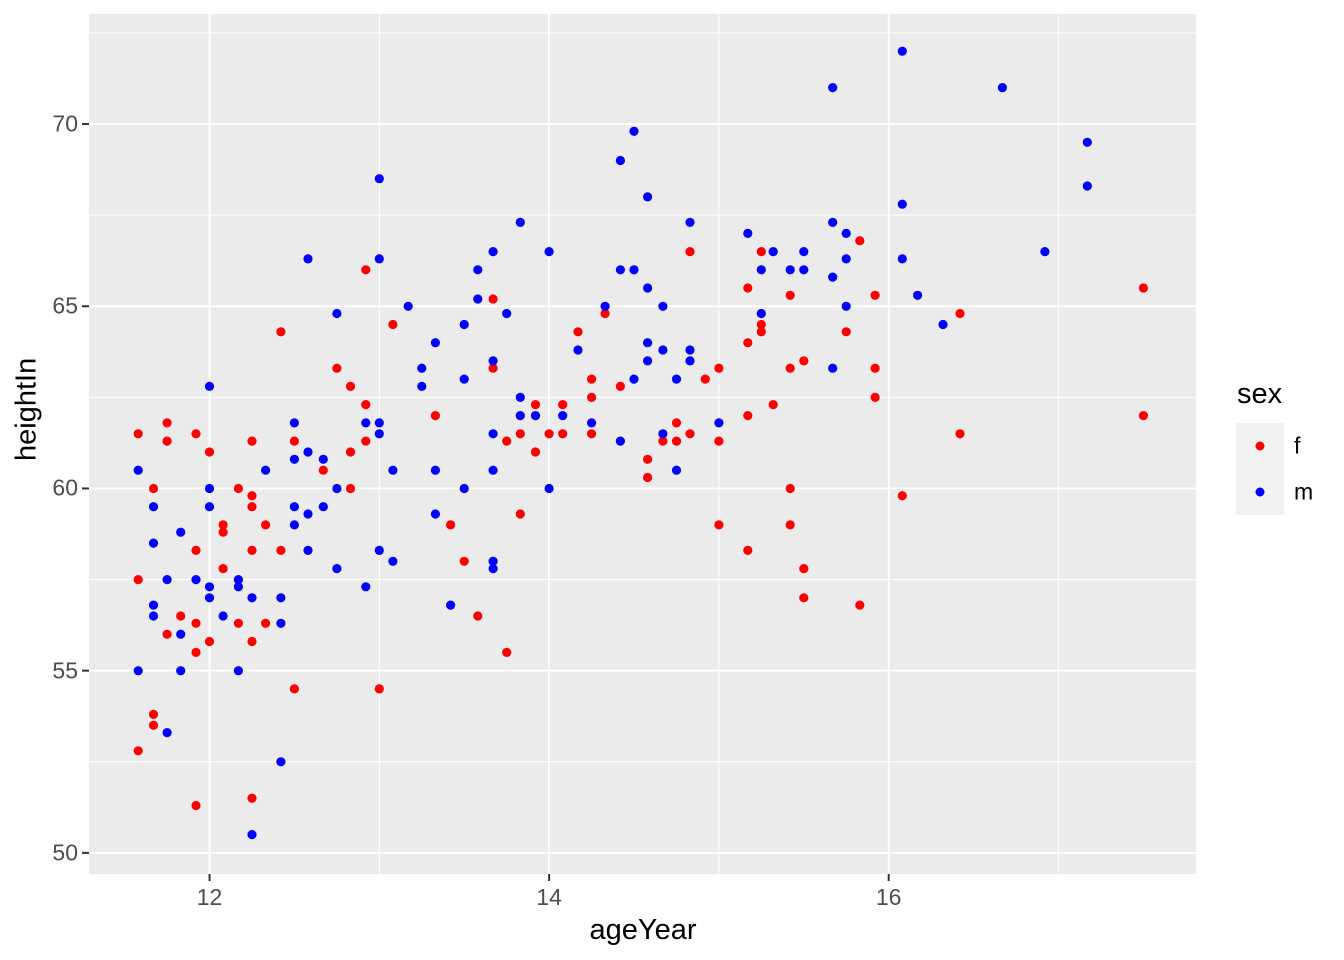  I want to click on x-tick-label: 16, so click(888, 897).